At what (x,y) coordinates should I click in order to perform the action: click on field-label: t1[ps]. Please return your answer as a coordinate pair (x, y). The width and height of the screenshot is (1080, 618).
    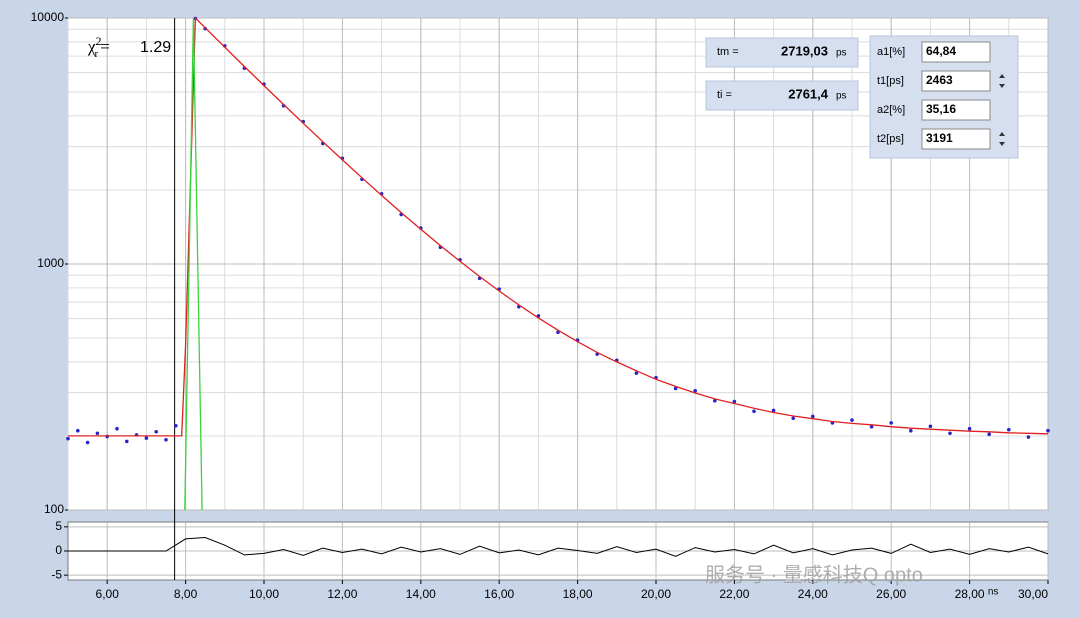
    Looking at the image, I should click on (890, 81).